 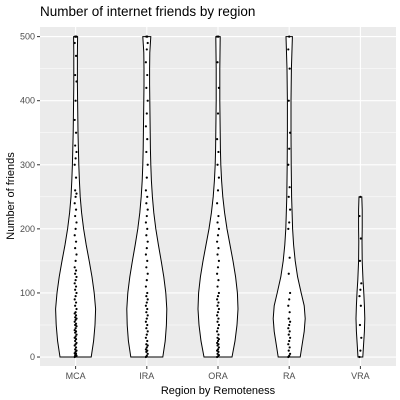 I want to click on x-tick-label: VRA, so click(x=360, y=376).